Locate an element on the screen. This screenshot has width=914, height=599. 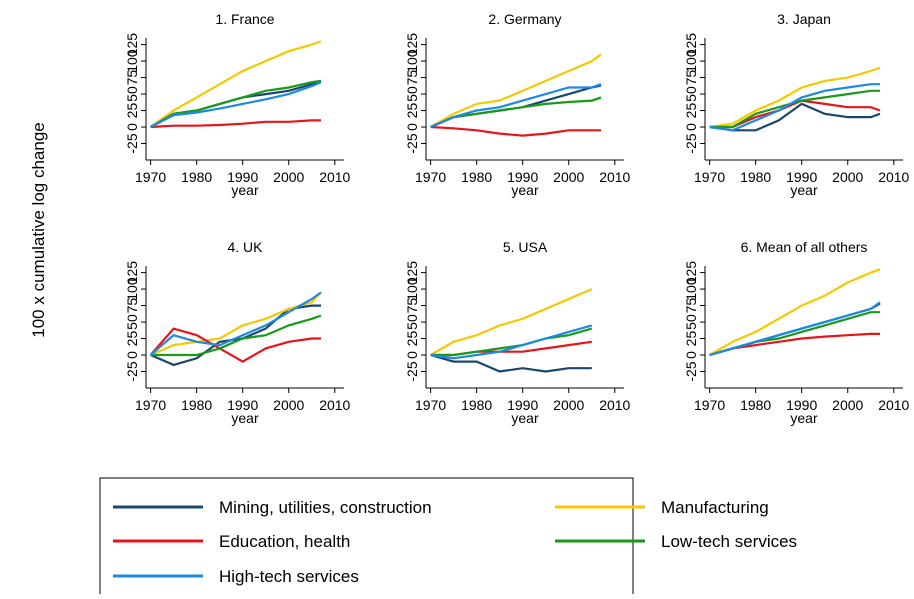
legend-label: Manufacturing is located at coordinates (715, 507).